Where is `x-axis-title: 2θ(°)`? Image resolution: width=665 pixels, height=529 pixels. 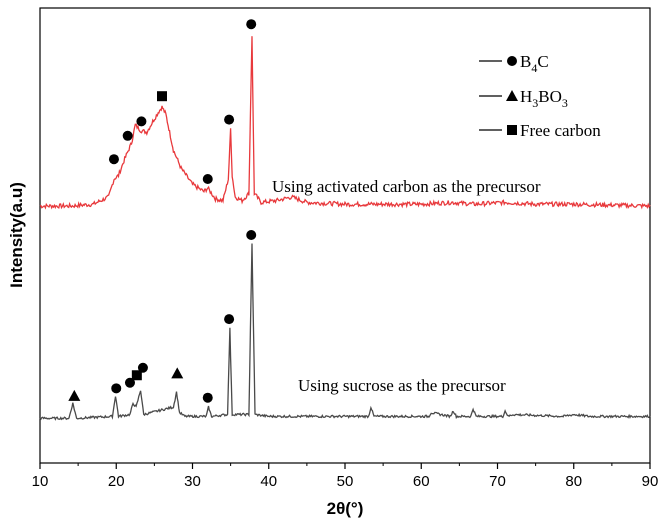
x-axis-title: 2θ(°) is located at coordinates (345, 508).